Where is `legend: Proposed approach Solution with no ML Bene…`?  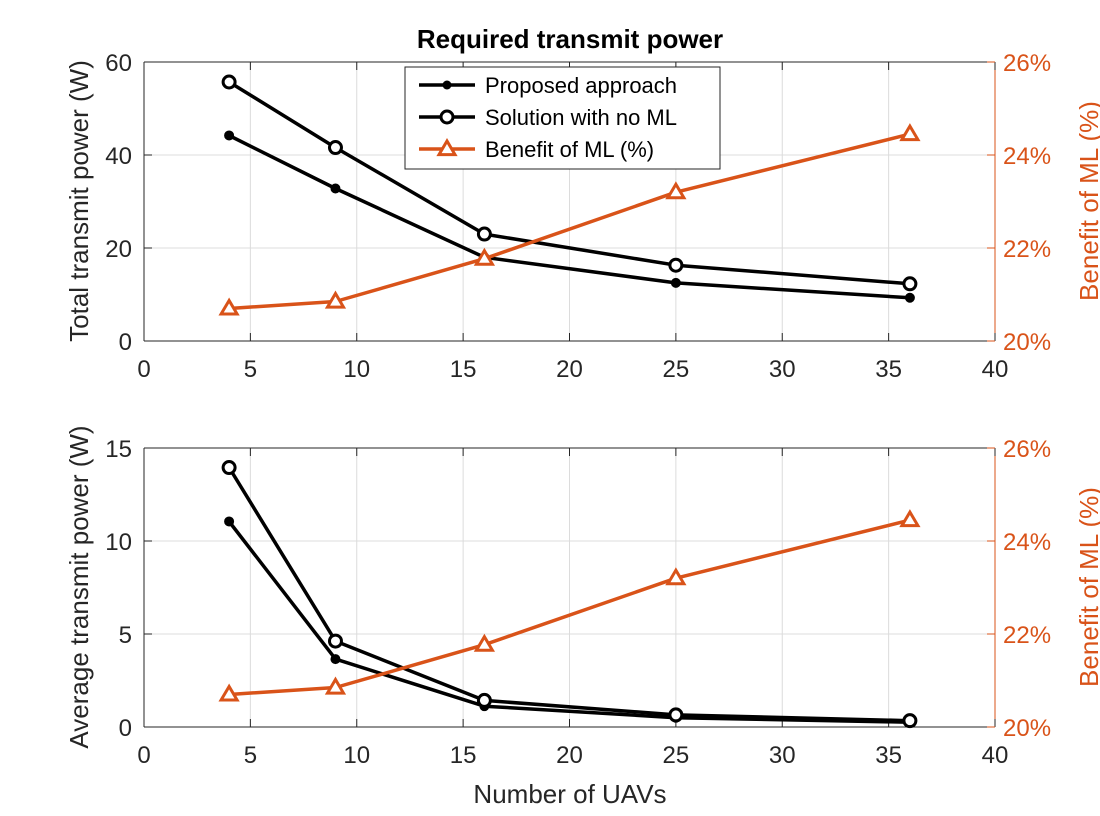
legend: Proposed approach Solution with no ML Bene… is located at coordinates (562, 118).